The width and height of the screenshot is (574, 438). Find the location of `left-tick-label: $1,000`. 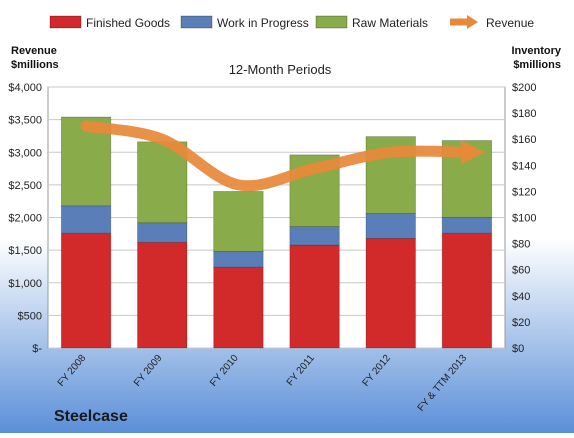

left-tick-label: $1,000 is located at coordinates (25, 284).